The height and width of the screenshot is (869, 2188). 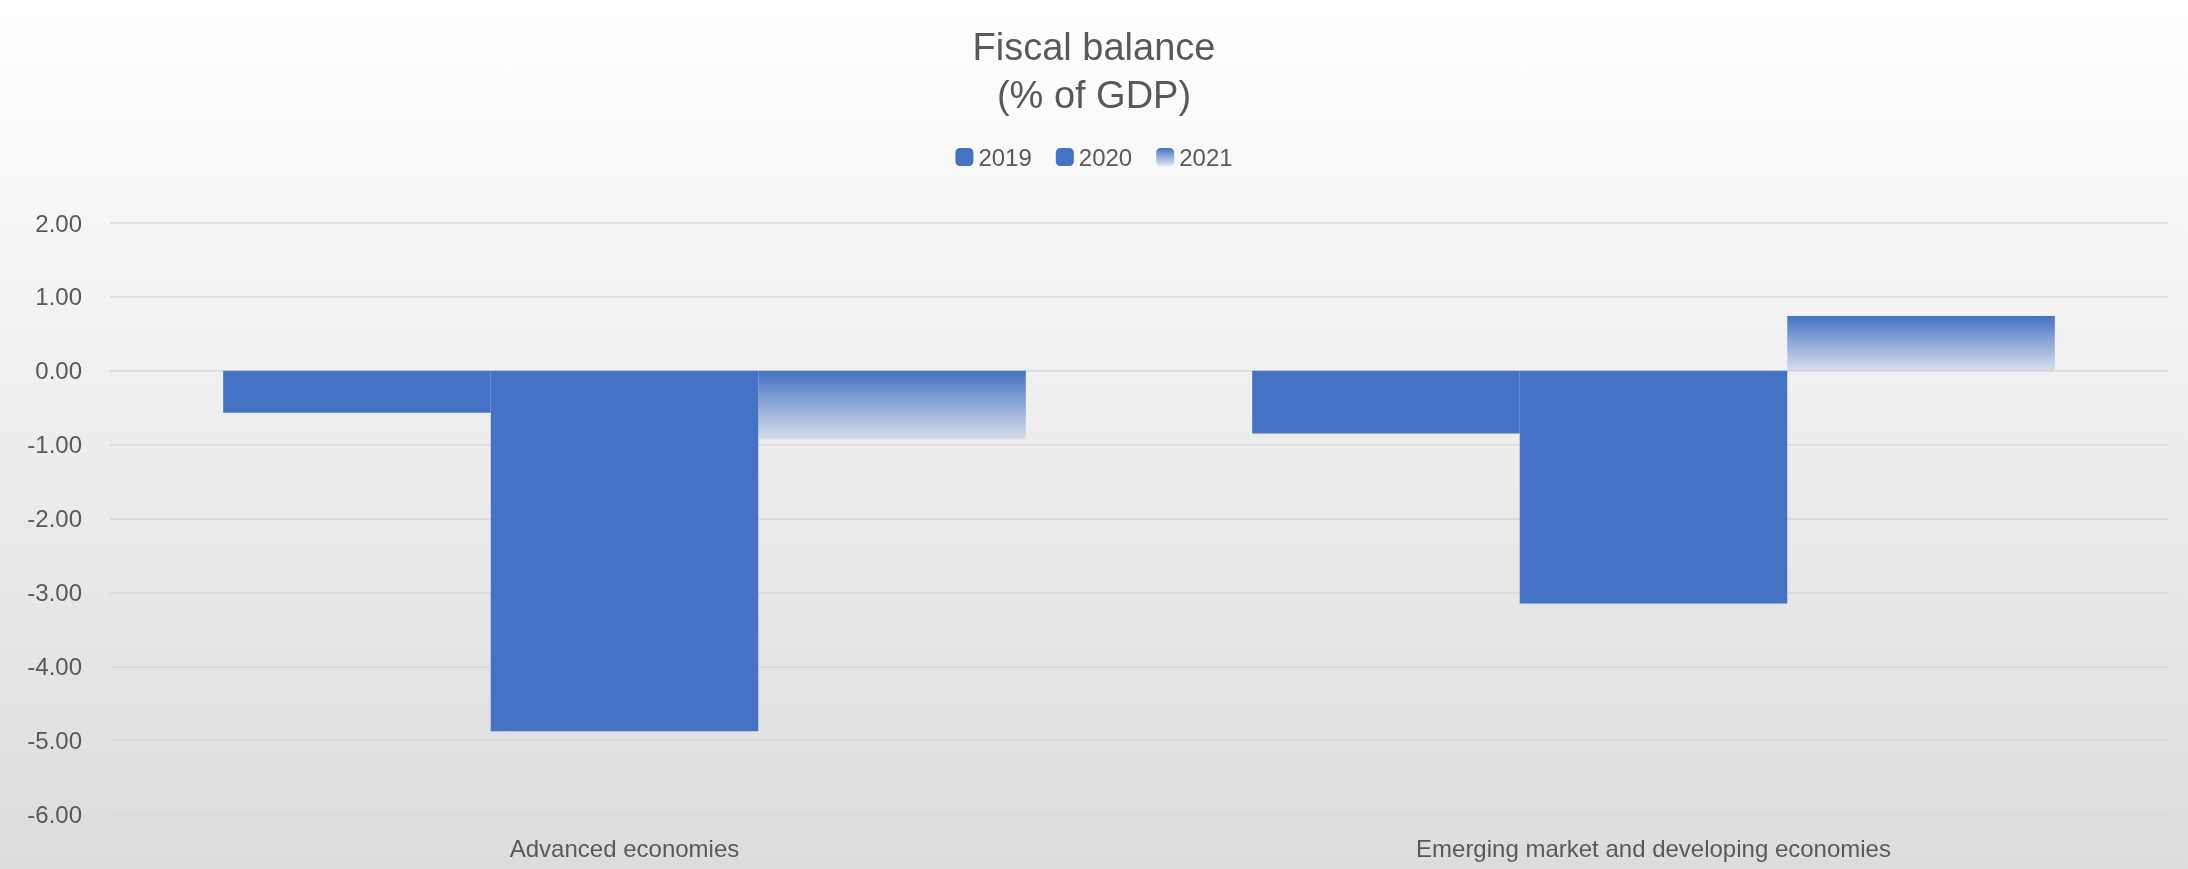 I want to click on y-tick-label: -5.00, so click(x=54, y=740).